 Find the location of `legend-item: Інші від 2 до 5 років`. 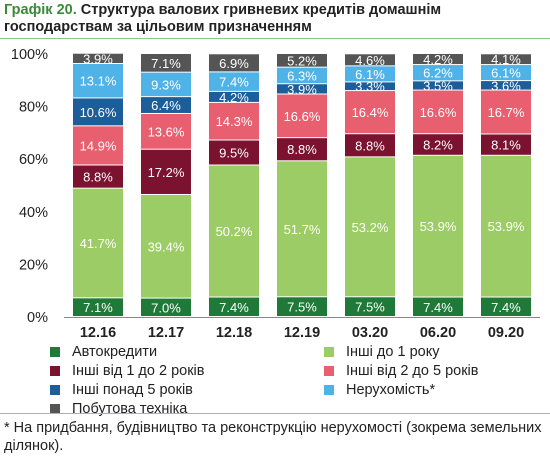

legend-item: Інші від 2 до 5 років is located at coordinates (432, 370).